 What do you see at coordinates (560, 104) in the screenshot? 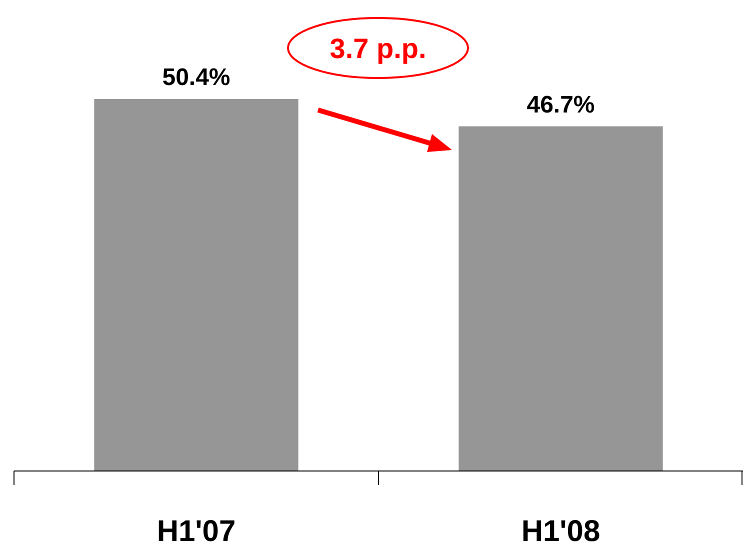
I see `data-label: 46.7%` at bounding box center [560, 104].